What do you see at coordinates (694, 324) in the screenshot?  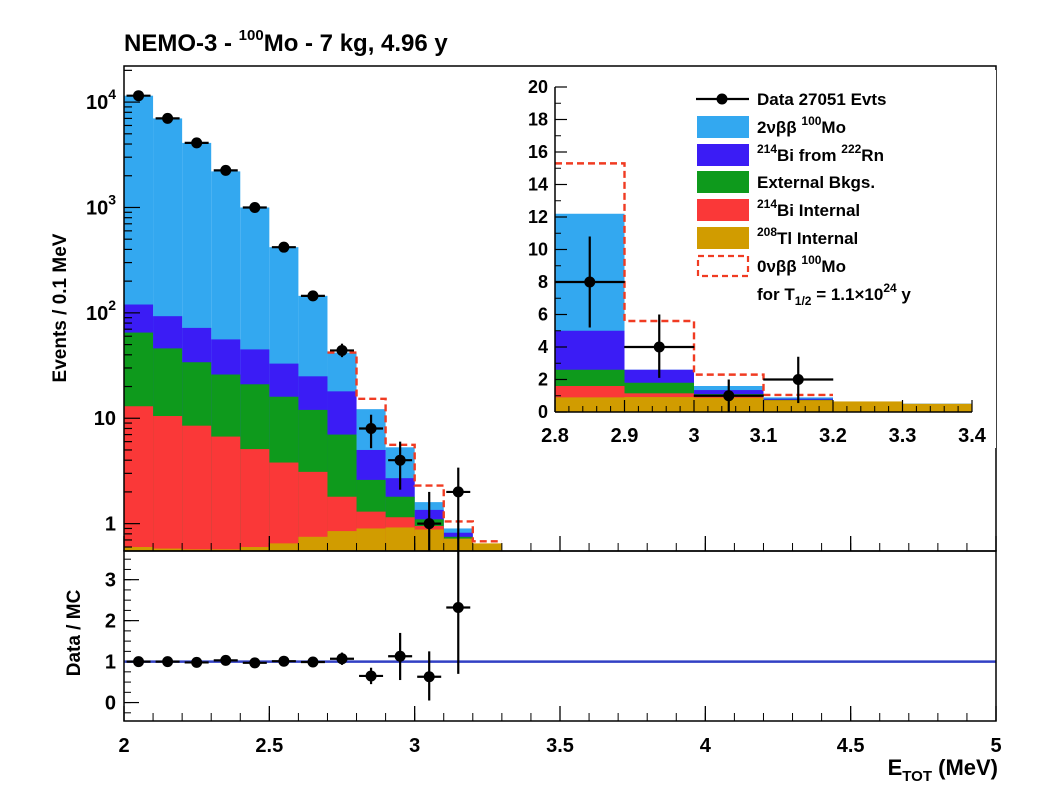 I see `inset-data-points` at bounding box center [694, 324].